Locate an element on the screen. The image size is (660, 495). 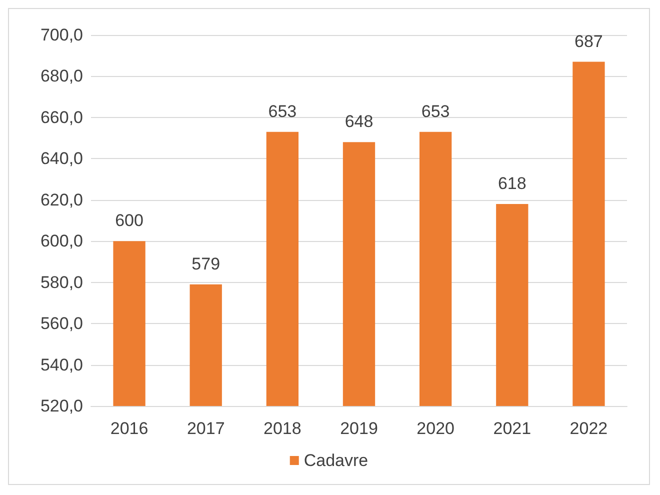
x-tick-label: 2020 is located at coordinates (435, 428).